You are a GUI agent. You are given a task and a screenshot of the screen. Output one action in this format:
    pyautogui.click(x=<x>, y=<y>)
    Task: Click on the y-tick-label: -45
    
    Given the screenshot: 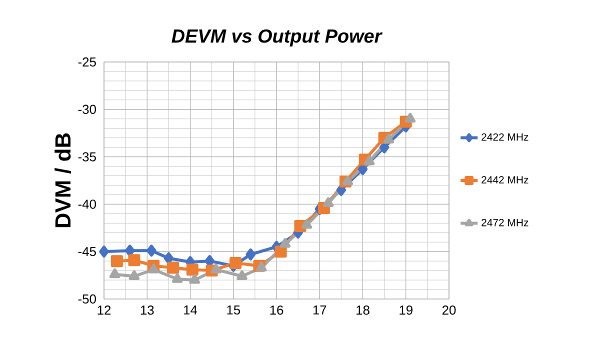 What is the action you would take?
    pyautogui.click(x=87, y=251)
    